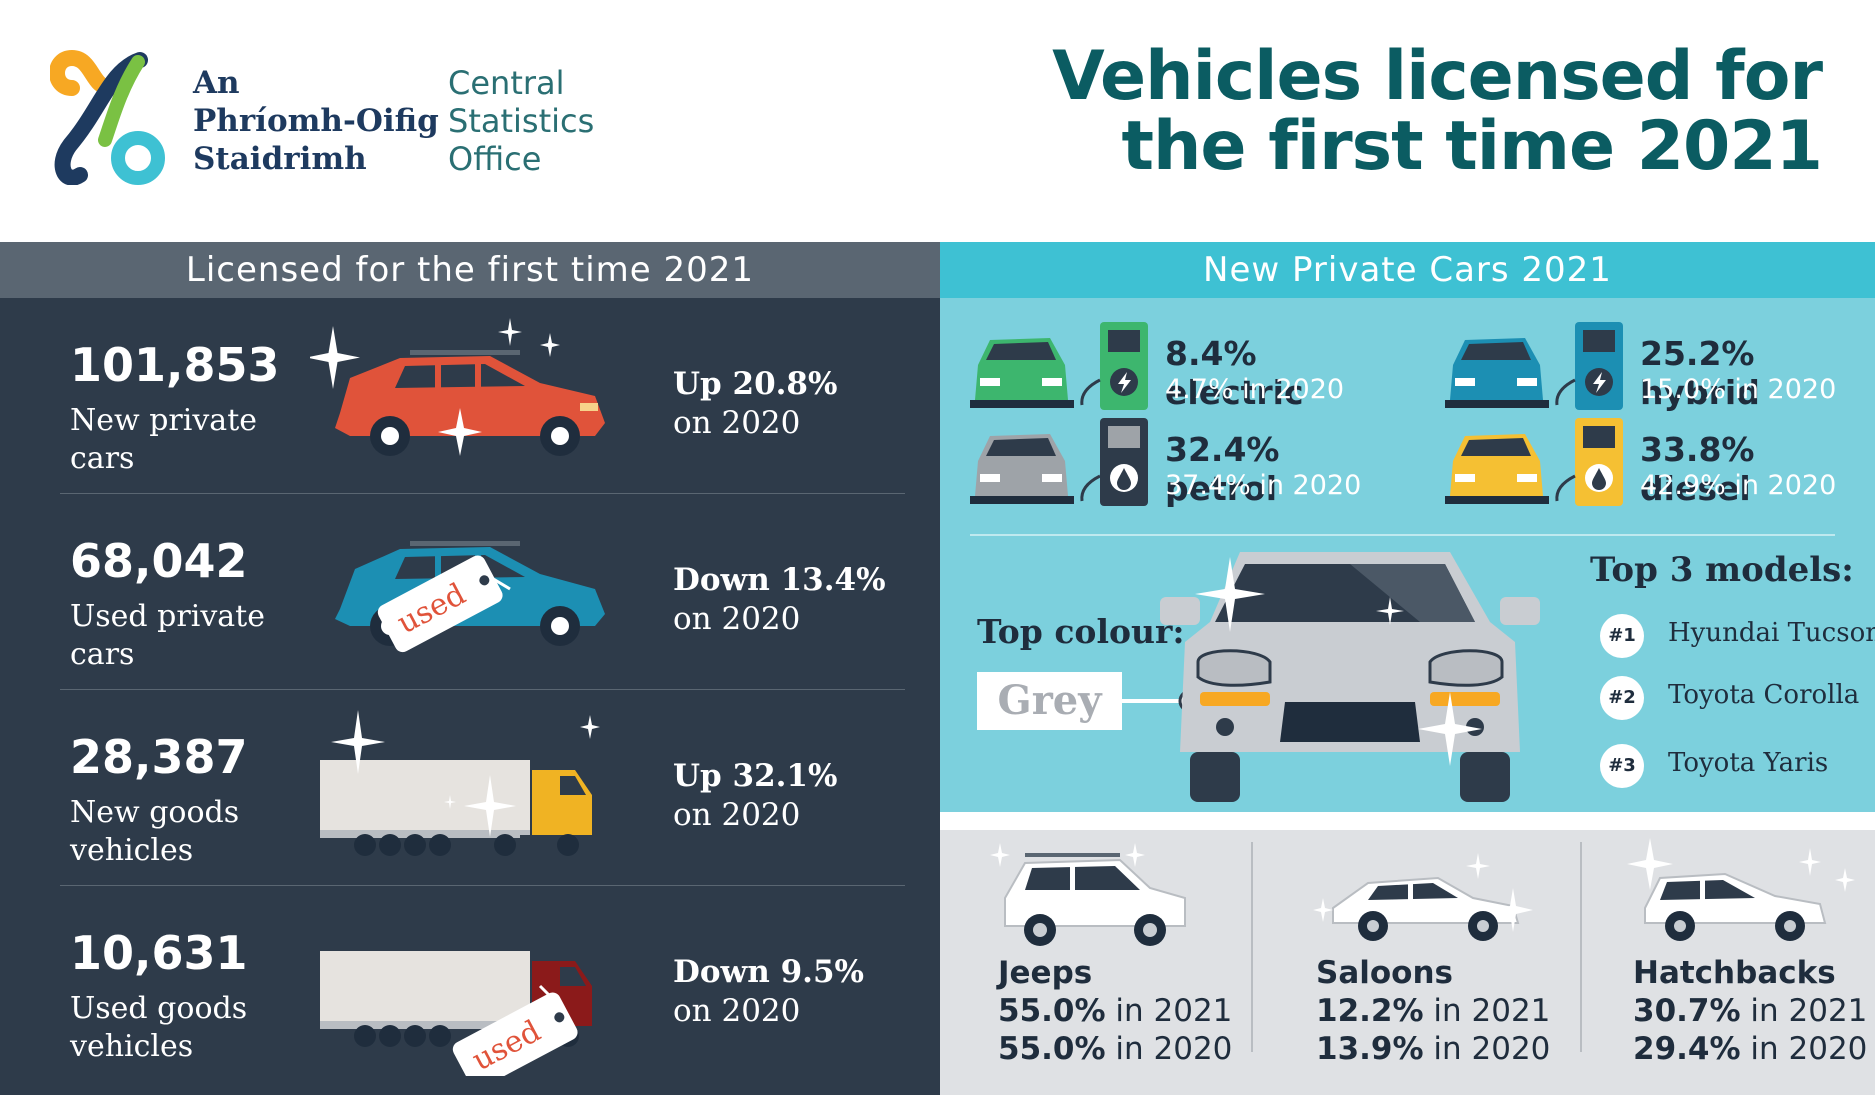 The image size is (1875, 1095). Describe the element at coordinates (1059, 366) in the screenshot. I see `electric-car-pump-icon` at that location.